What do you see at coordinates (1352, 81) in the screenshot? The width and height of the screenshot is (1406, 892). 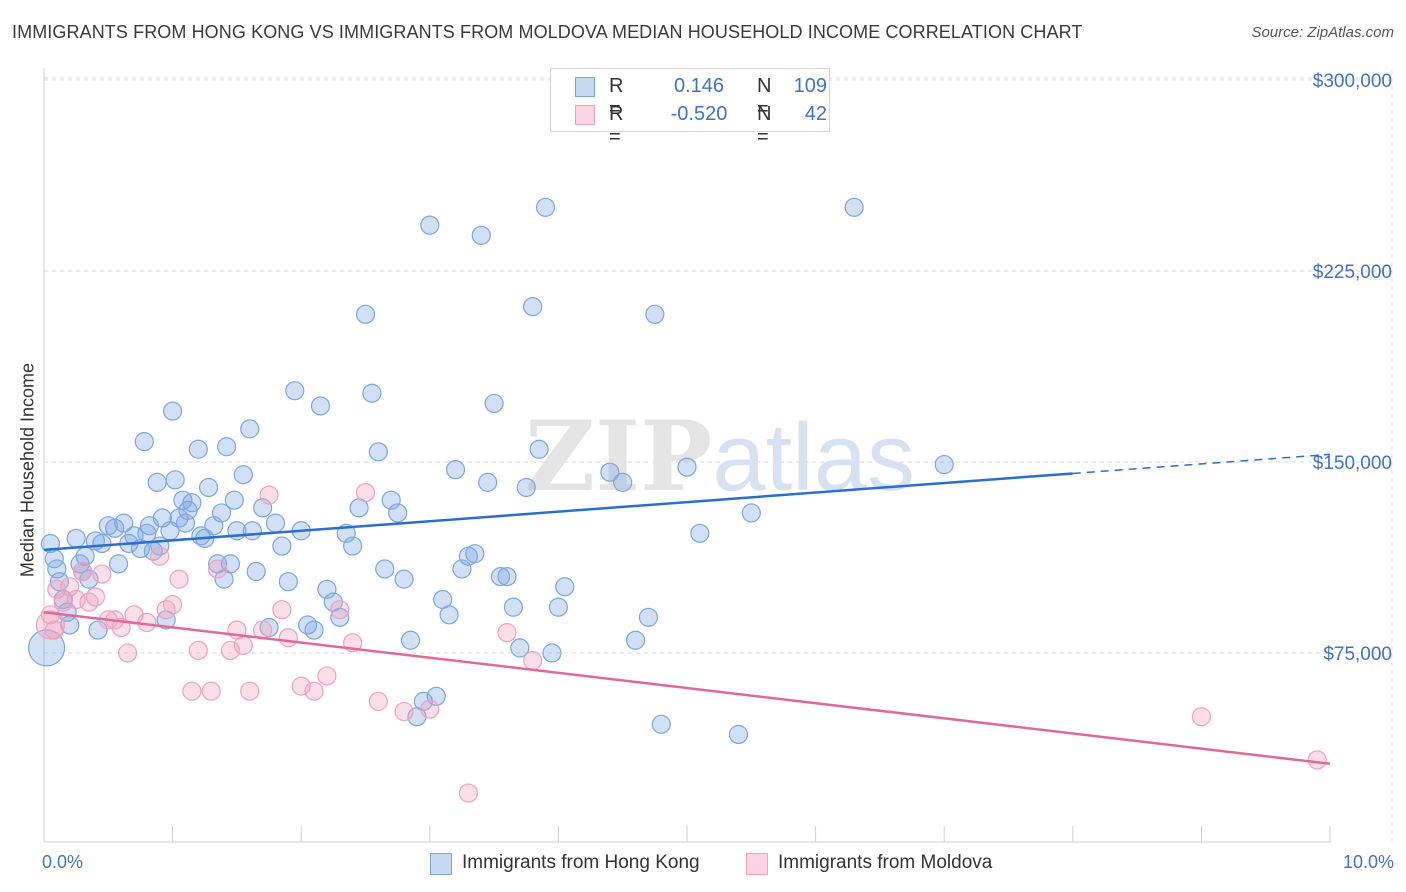 I see `y-tick-label: $300,000` at bounding box center [1352, 81].